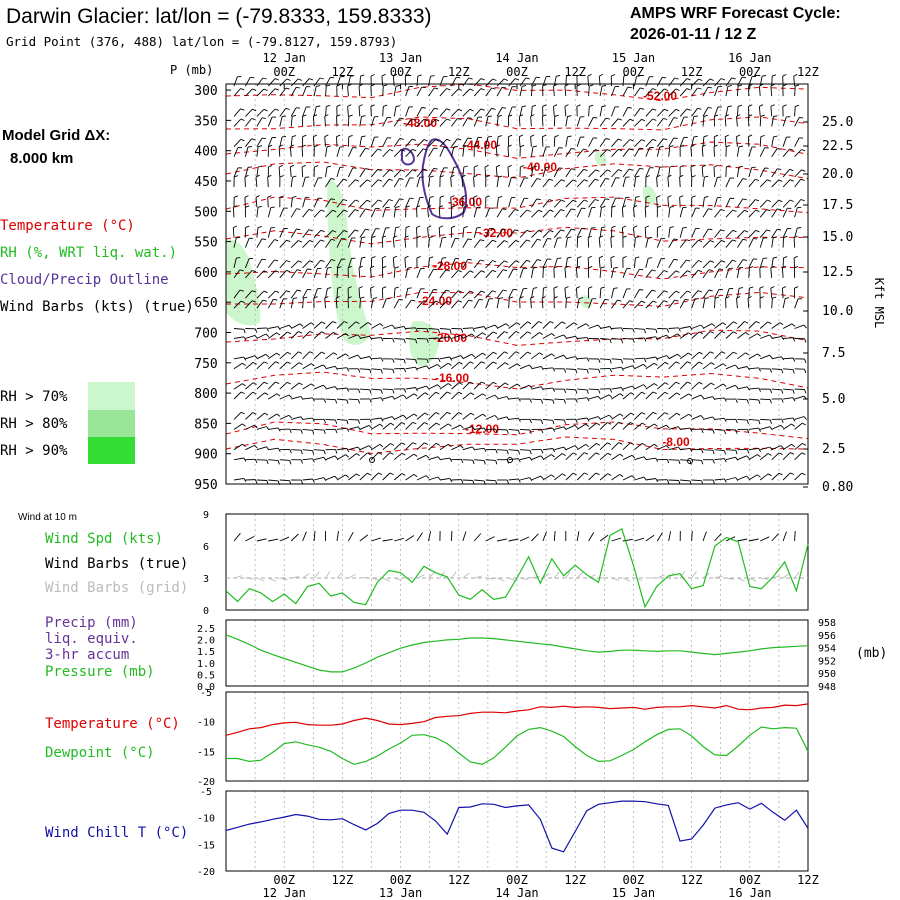 Image resolution: width=900 pixels, height=900 pixels. Describe the element at coordinates (205, 121) in the screenshot. I see `pressure-tick-label: 350` at that location.